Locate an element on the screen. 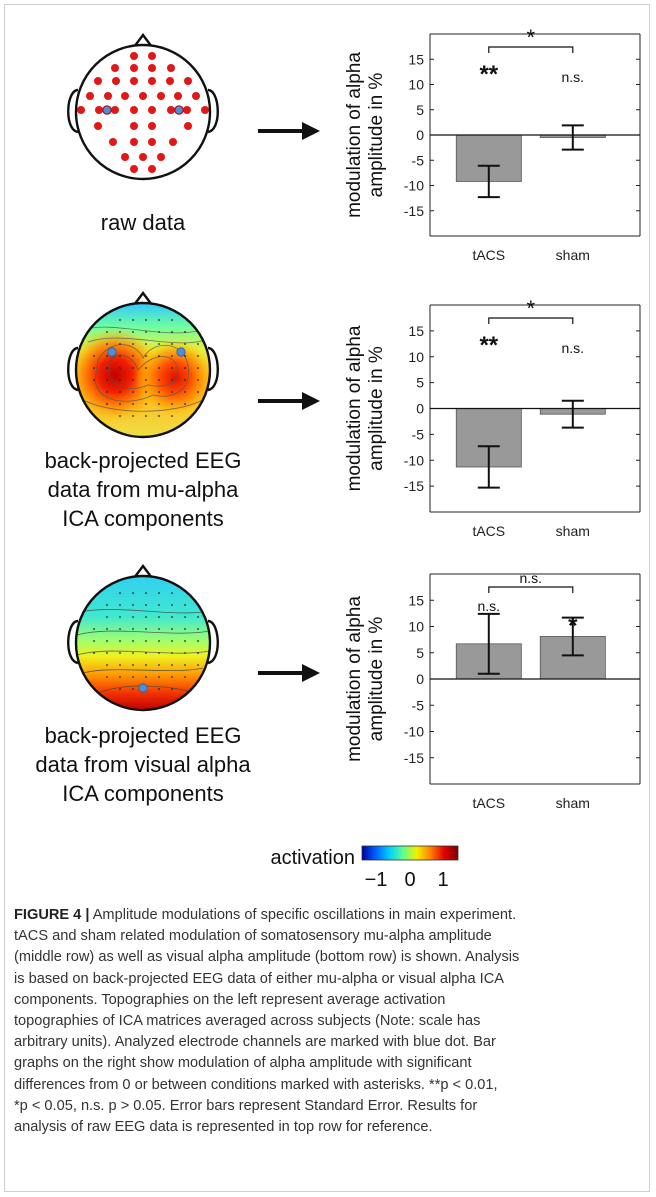 This screenshot has height=1197, width=656. y-axis-label: modulation of alpha amplitude in % is located at coordinates (365, 679).